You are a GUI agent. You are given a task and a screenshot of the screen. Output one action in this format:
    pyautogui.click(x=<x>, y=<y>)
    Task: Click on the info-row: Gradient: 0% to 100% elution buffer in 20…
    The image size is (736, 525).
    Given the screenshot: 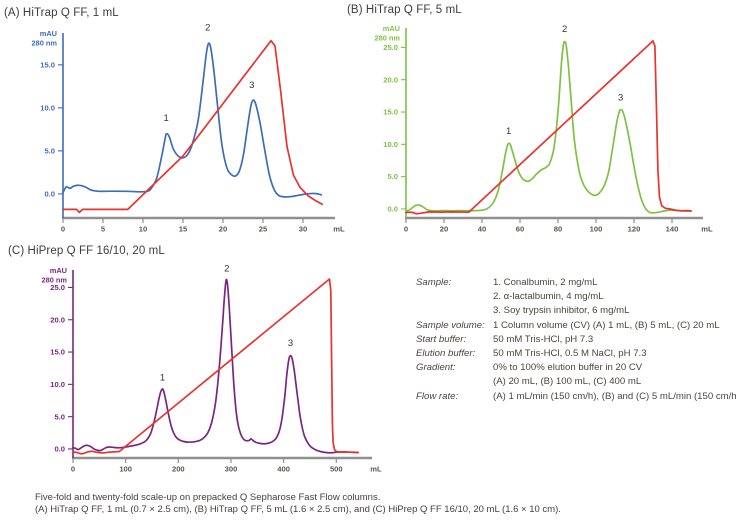 What is the action you would take?
    pyautogui.click(x=575, y=368)
    